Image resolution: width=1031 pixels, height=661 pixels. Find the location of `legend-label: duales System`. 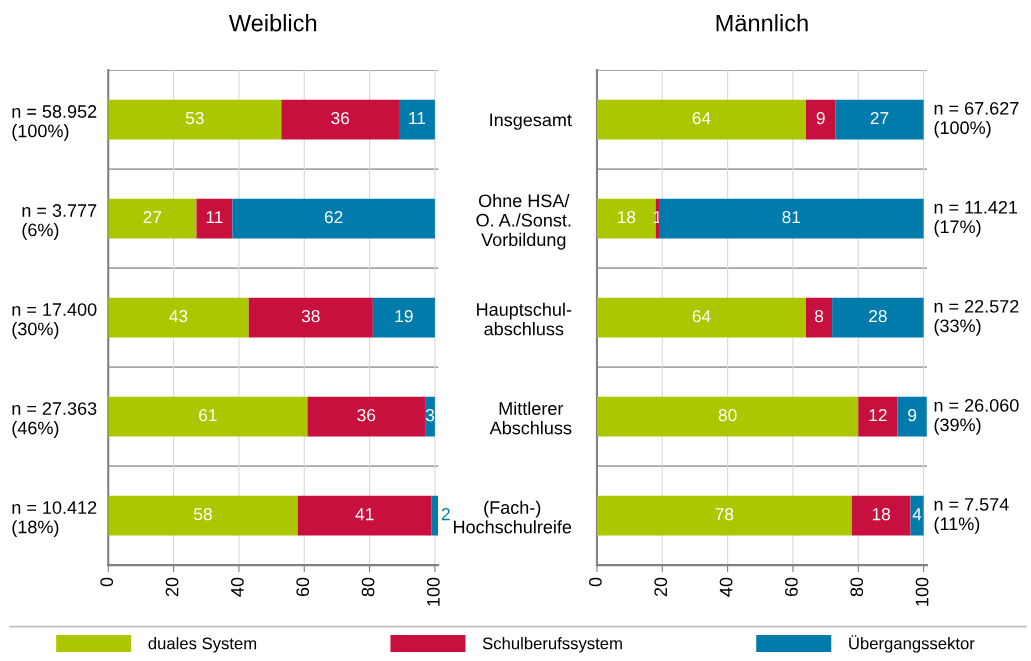

legend-label: duales System is located at coordinates (202, 645).